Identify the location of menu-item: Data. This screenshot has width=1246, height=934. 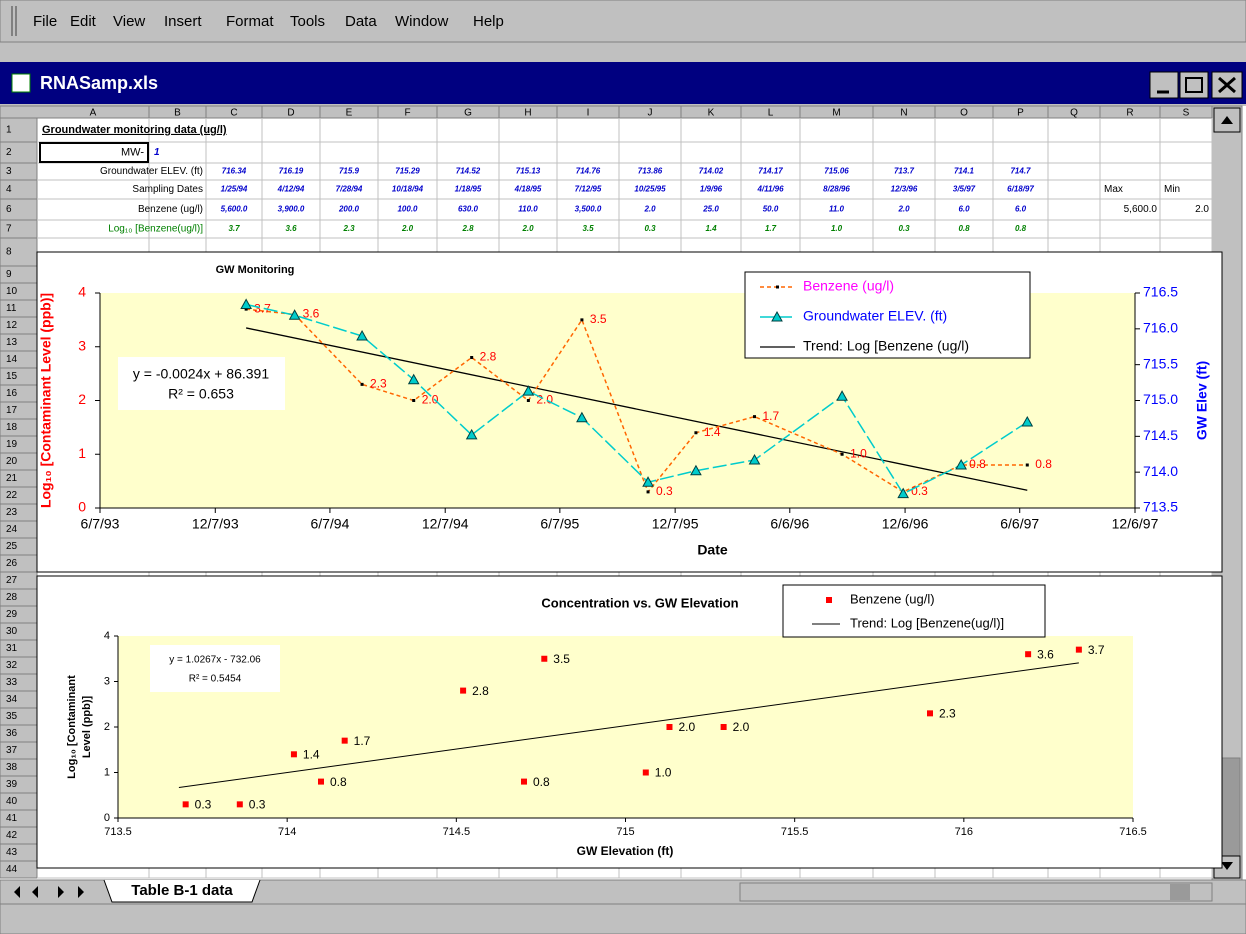
(361, 21).